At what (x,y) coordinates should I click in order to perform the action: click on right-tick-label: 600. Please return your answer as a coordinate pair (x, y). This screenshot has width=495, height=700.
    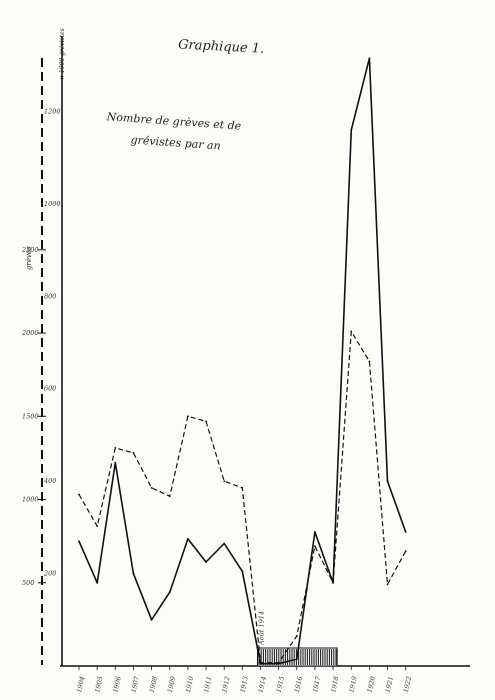
    Looking at the image, I should click on (50, 389).